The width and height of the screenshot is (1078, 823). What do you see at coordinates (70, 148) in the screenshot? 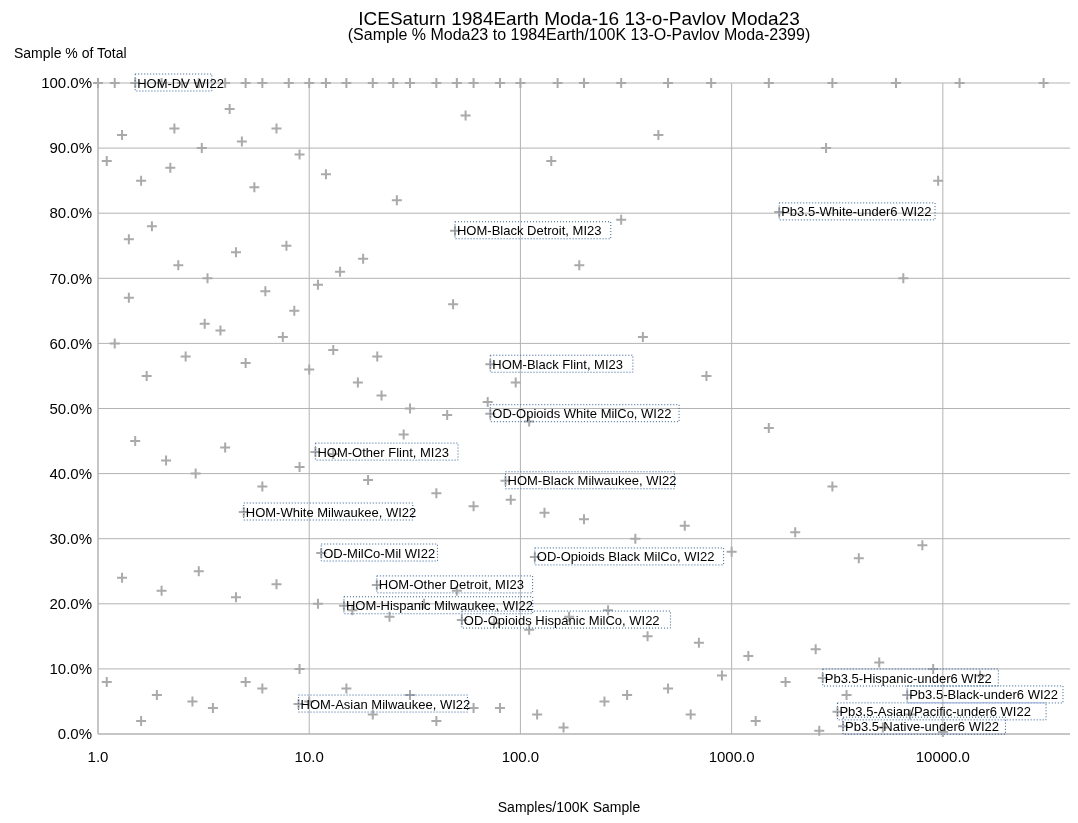
I see `y-tick-label: 90.0%` at bounding box center [70, 148].